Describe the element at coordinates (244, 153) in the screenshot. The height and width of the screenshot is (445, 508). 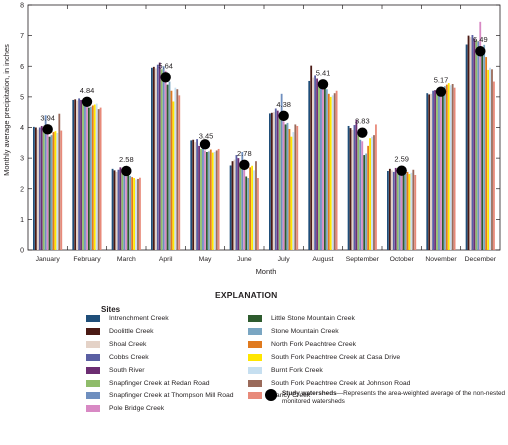
I see `study-watershed-label: 2.78` at that location.